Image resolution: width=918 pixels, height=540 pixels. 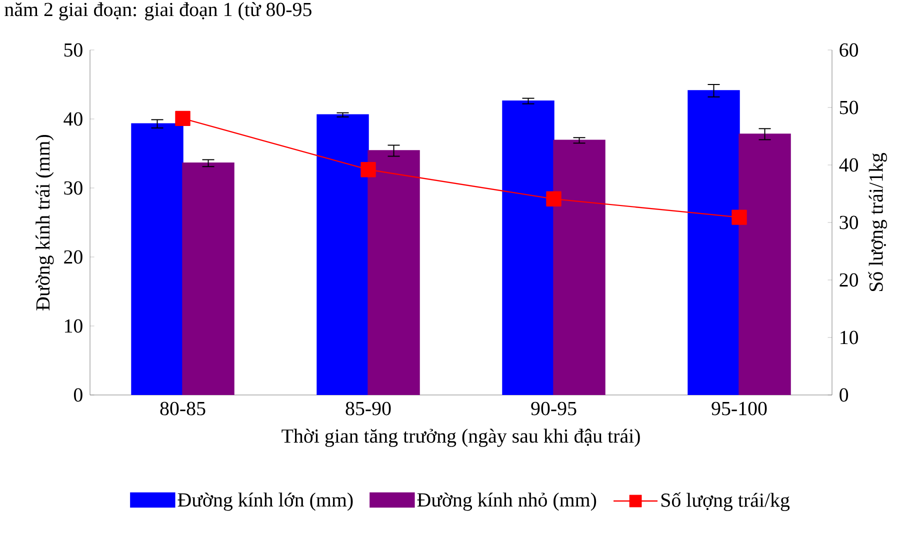 What do you see at coordinates (73, 257) in the screenshot?
I see `y-tick-label: 20` at bounding box center [73, 257].